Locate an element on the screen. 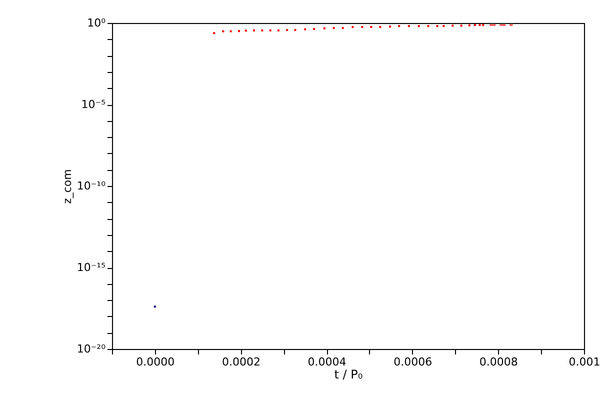 Image resolution: width=600 pixels, height=400 pixels. y-tick-label: 10⁻¹⁵ is located at coordinates (91, 267).